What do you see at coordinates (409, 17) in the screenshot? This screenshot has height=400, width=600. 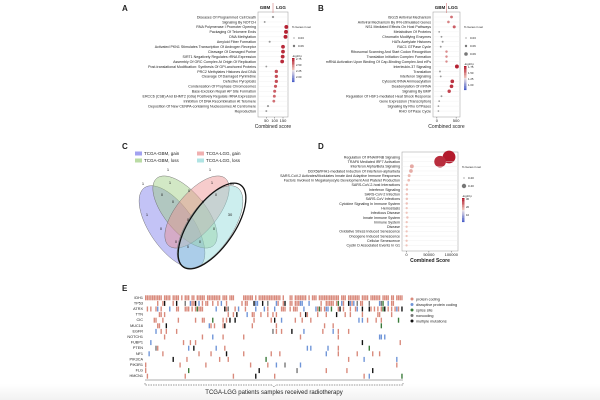 I see `term-label: ISG15 Antiviral Mechanism` at bounding box center [409, 17].